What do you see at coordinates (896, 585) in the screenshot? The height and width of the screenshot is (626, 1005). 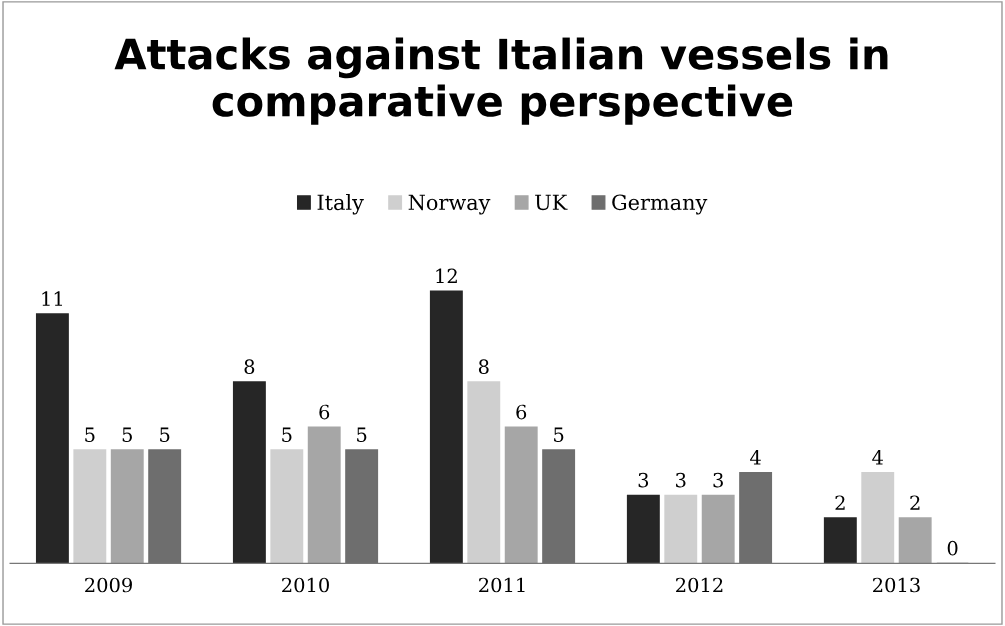 I see `x-tick-label: 2013` at bounding box center [896, 585].